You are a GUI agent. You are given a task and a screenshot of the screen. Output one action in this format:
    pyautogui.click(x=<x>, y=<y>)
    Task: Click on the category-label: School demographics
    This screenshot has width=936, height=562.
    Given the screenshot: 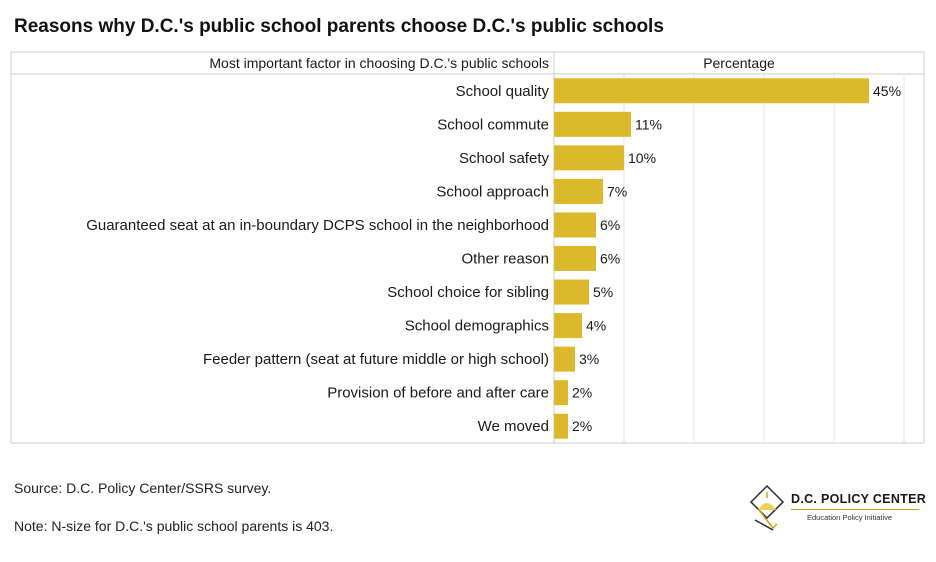 What is the action you would take?
    pyautogui.click(x=477, y=326)
    